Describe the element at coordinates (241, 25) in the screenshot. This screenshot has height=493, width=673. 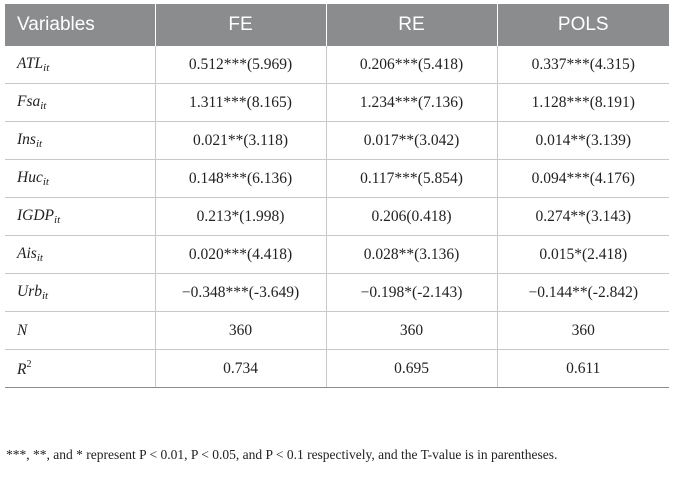
I see `header-fe: FE` at that location.